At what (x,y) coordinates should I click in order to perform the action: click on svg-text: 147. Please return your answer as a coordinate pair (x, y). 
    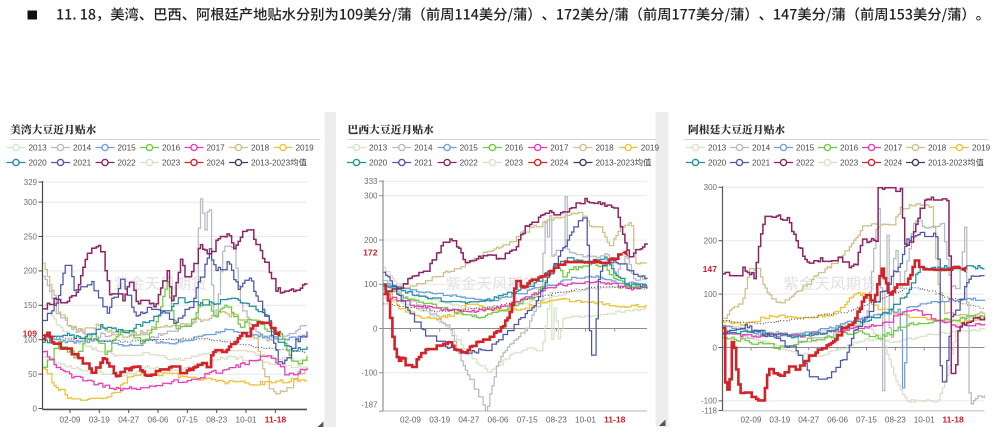
    Looking at the image, I should click on (710, 269).